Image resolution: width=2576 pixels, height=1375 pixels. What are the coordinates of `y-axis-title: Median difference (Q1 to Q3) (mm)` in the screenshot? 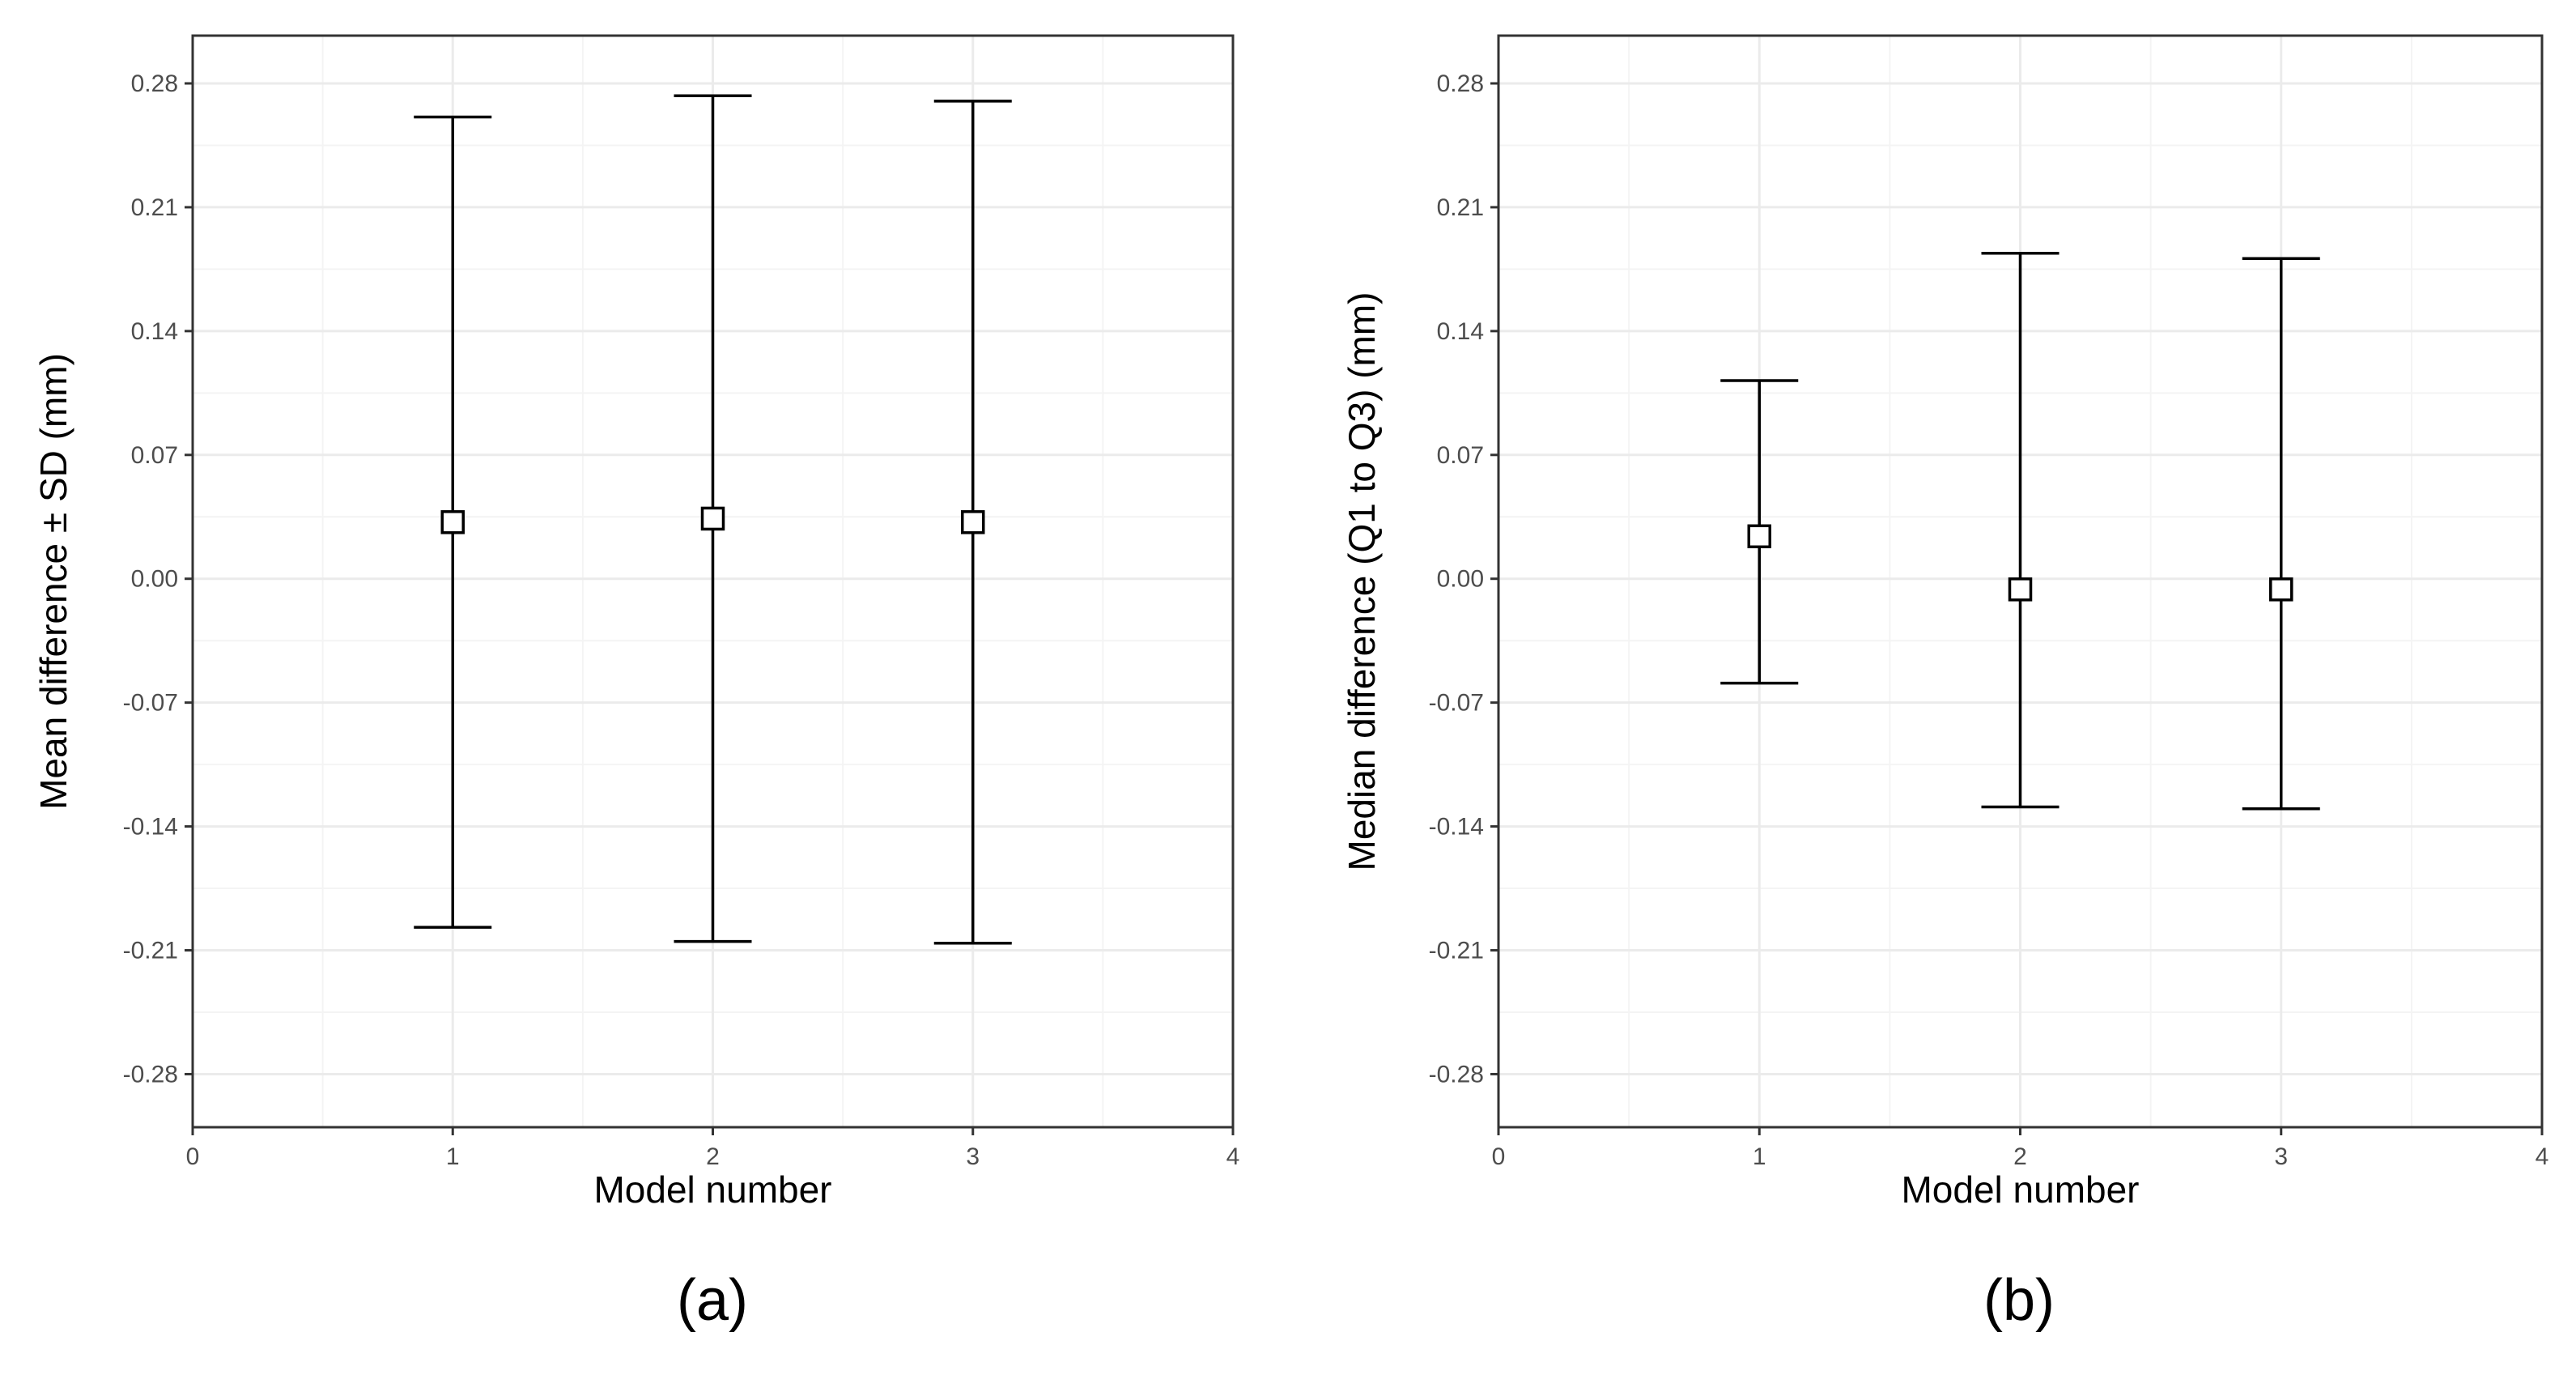 It's located at (1362, 581).